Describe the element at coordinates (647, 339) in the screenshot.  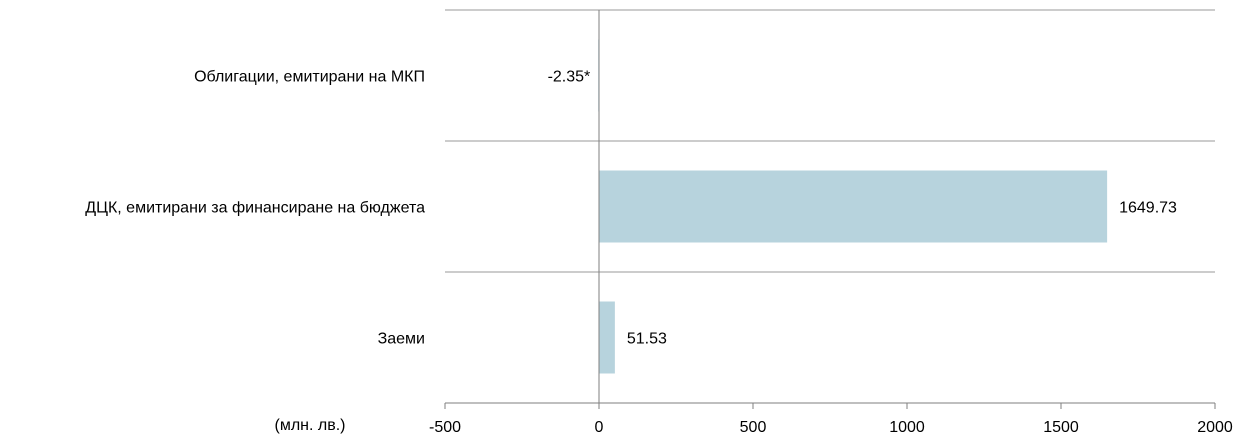
I see `data-label: 51.53` at that location.